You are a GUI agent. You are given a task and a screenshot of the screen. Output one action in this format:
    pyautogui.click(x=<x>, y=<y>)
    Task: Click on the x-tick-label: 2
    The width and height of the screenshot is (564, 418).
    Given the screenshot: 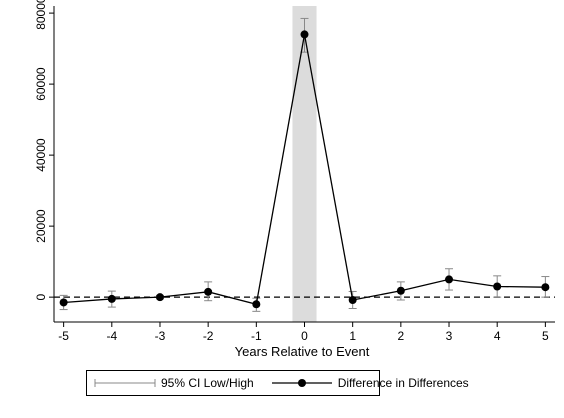 What is the action you would take?
    pyautogui.click(x=401, y=336)
    